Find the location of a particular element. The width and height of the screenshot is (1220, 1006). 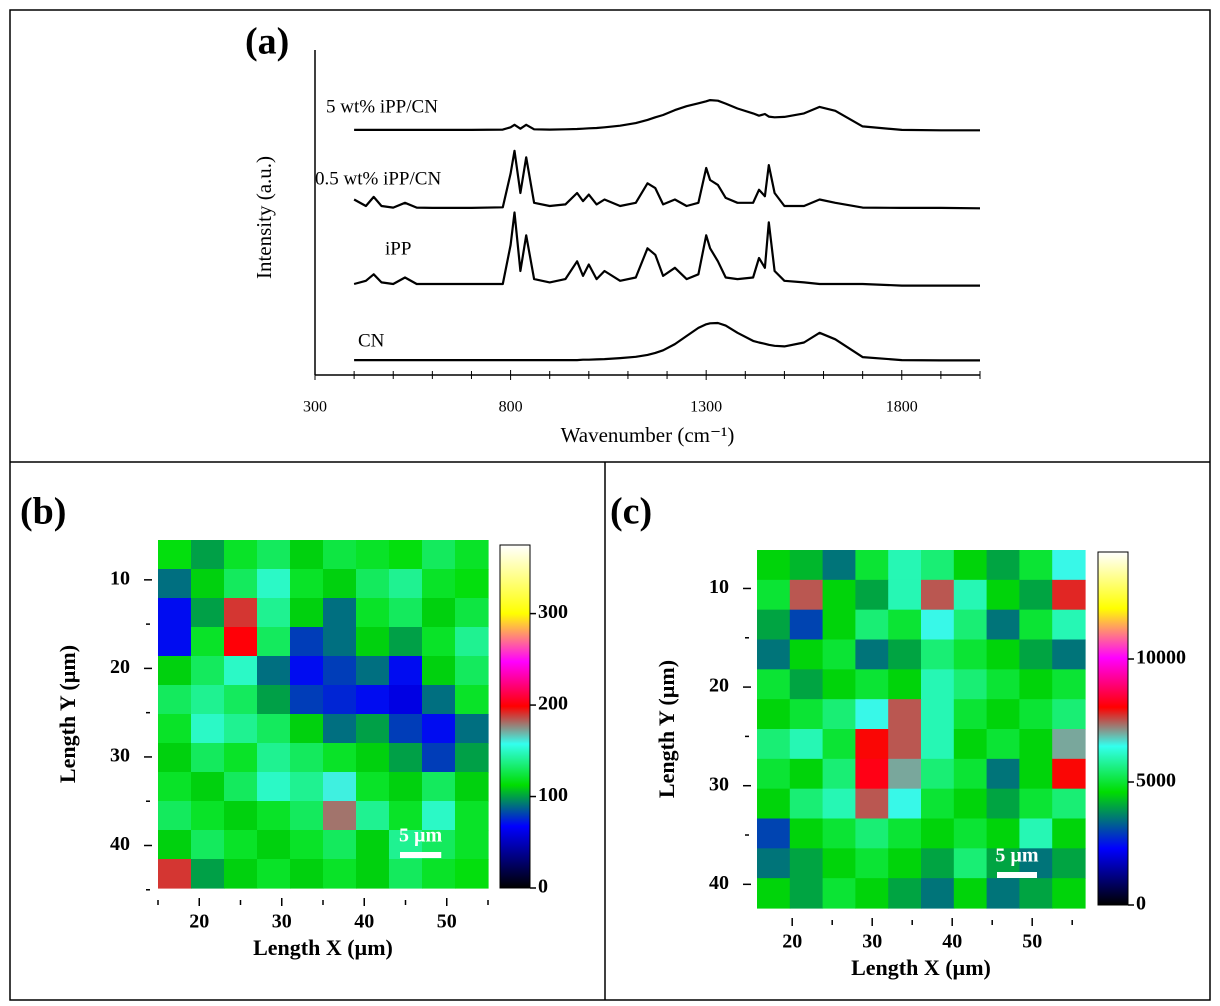

series-label: 0.5 wt% iPP/CN is located at coordinates (378, 178).